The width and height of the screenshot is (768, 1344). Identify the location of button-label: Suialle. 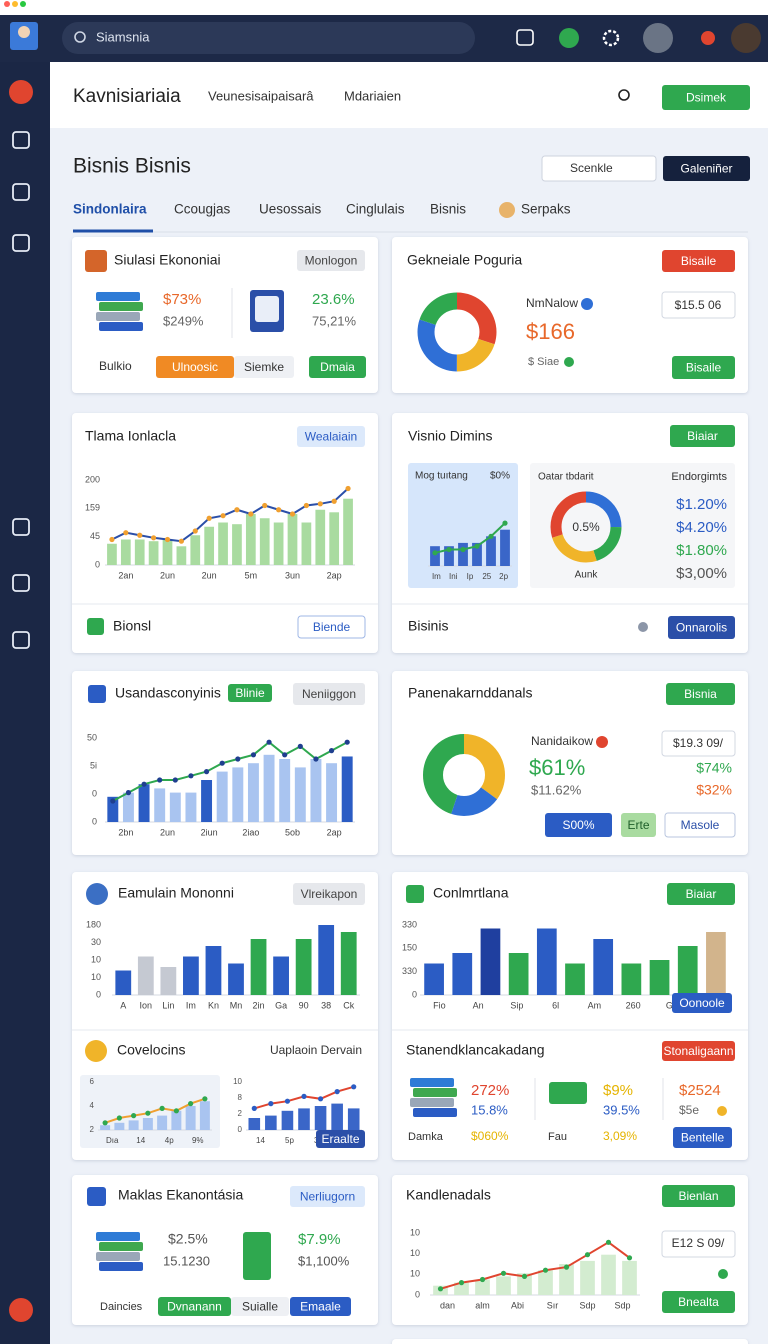
(260, 1307).